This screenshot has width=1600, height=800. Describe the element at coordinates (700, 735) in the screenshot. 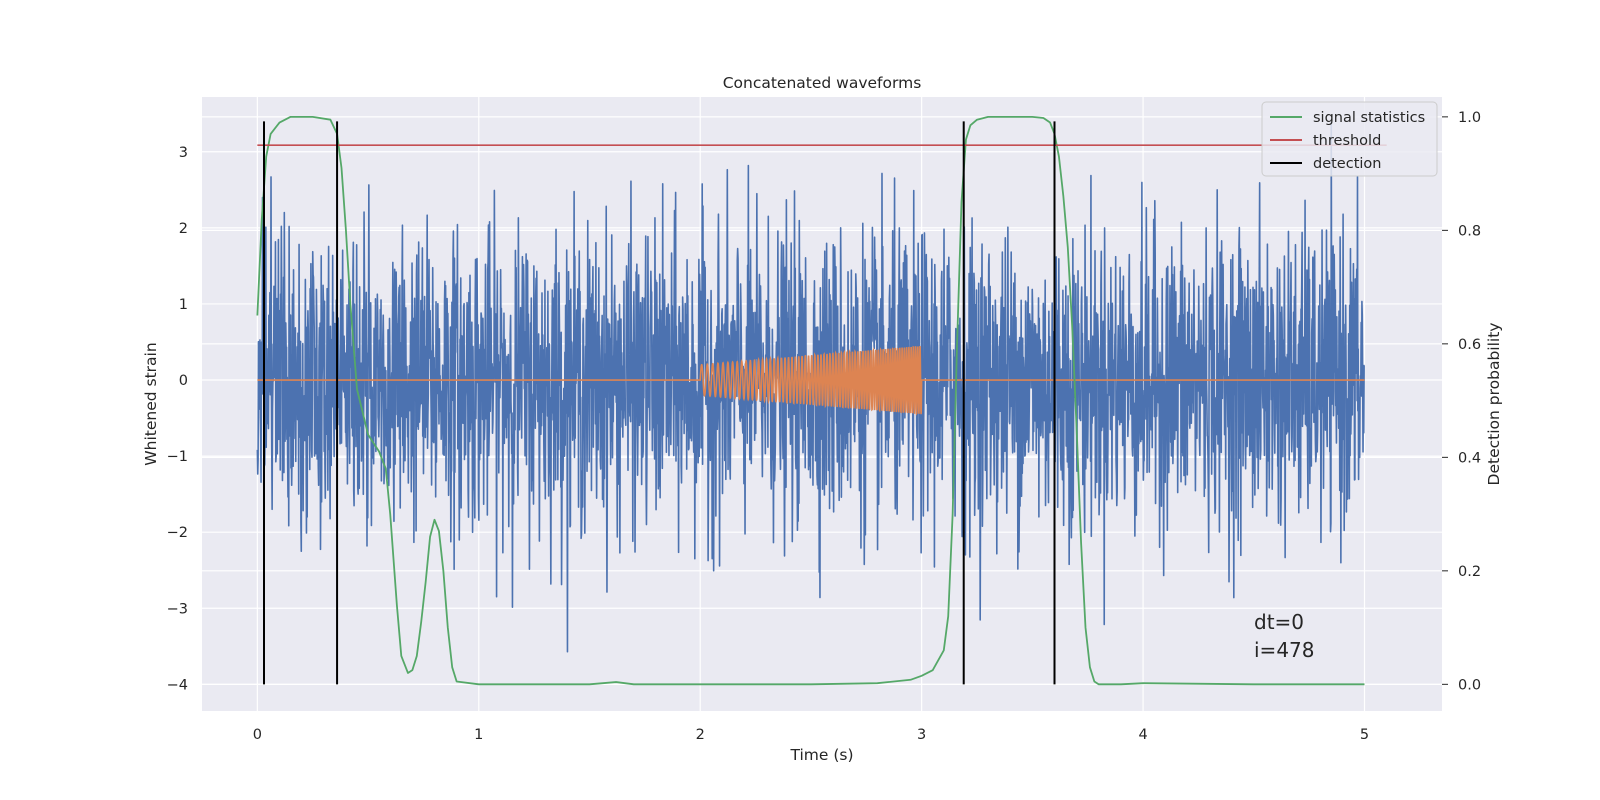

I see `x-tick-label: 2` at that location.